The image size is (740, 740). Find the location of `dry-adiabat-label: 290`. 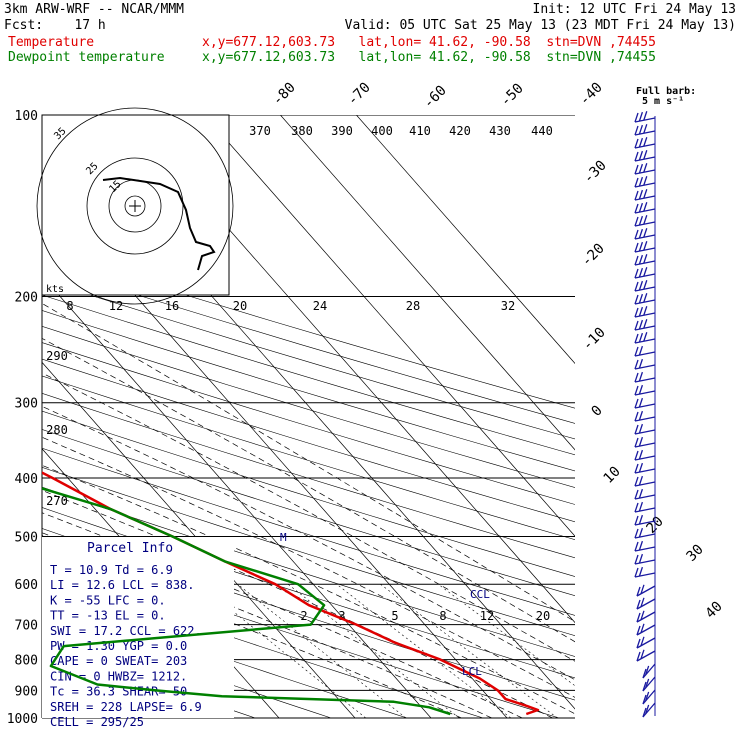

dry-adiabat-label: 290 is located at coordinates (57, 356).